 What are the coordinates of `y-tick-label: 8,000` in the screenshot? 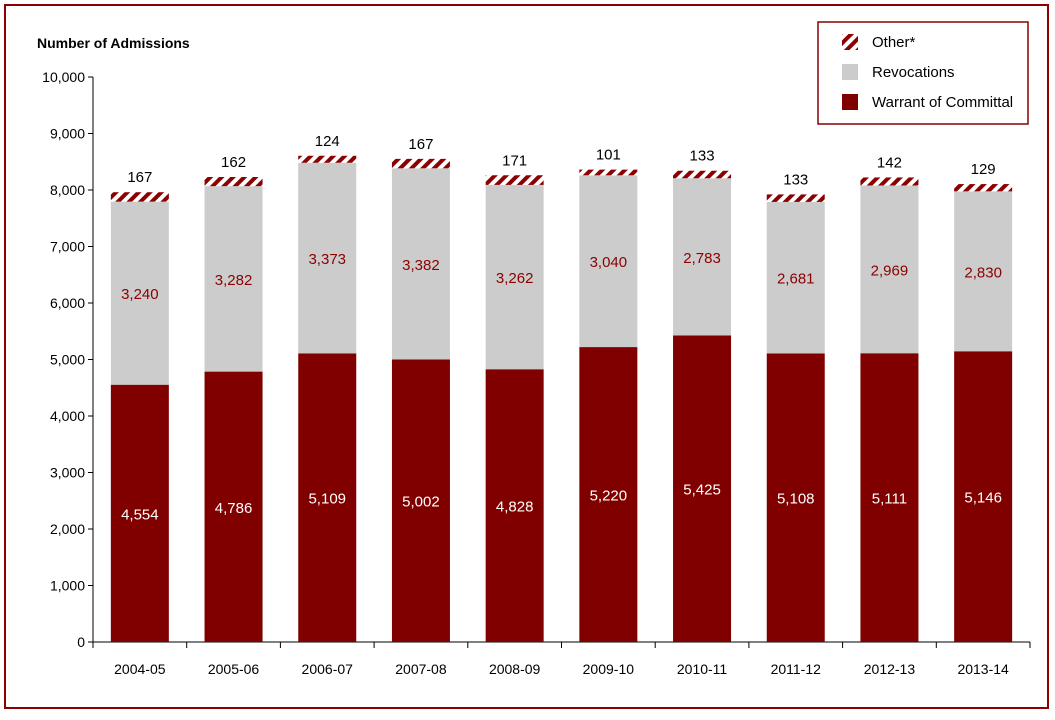 It's located at (67, 190).